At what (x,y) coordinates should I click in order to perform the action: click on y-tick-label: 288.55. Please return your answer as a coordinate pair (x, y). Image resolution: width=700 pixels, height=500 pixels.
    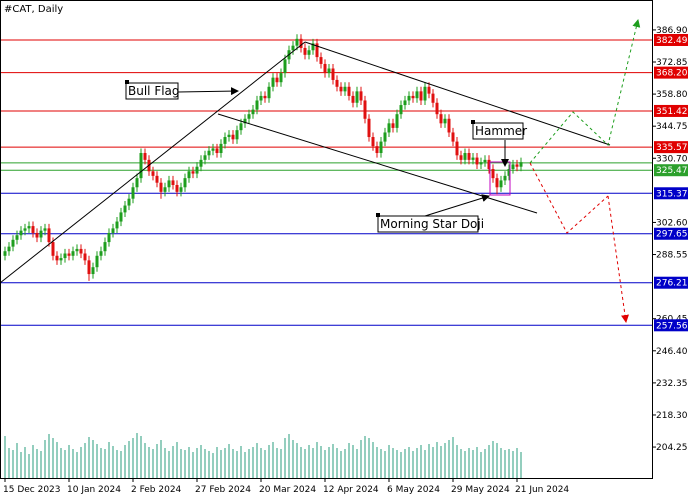
    Looking at the image, I should click on (672, 256).